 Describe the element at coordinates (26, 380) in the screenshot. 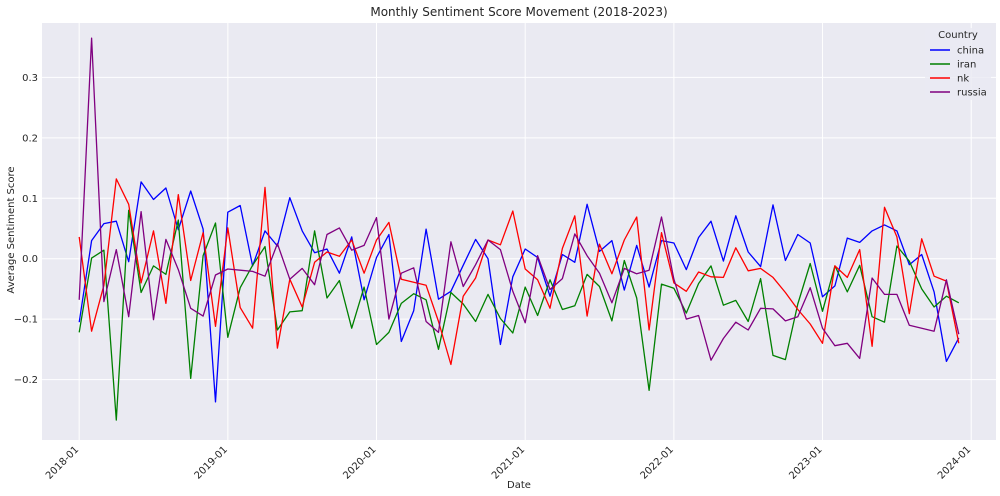

I see `y-tick-label: −0.2` at that location.